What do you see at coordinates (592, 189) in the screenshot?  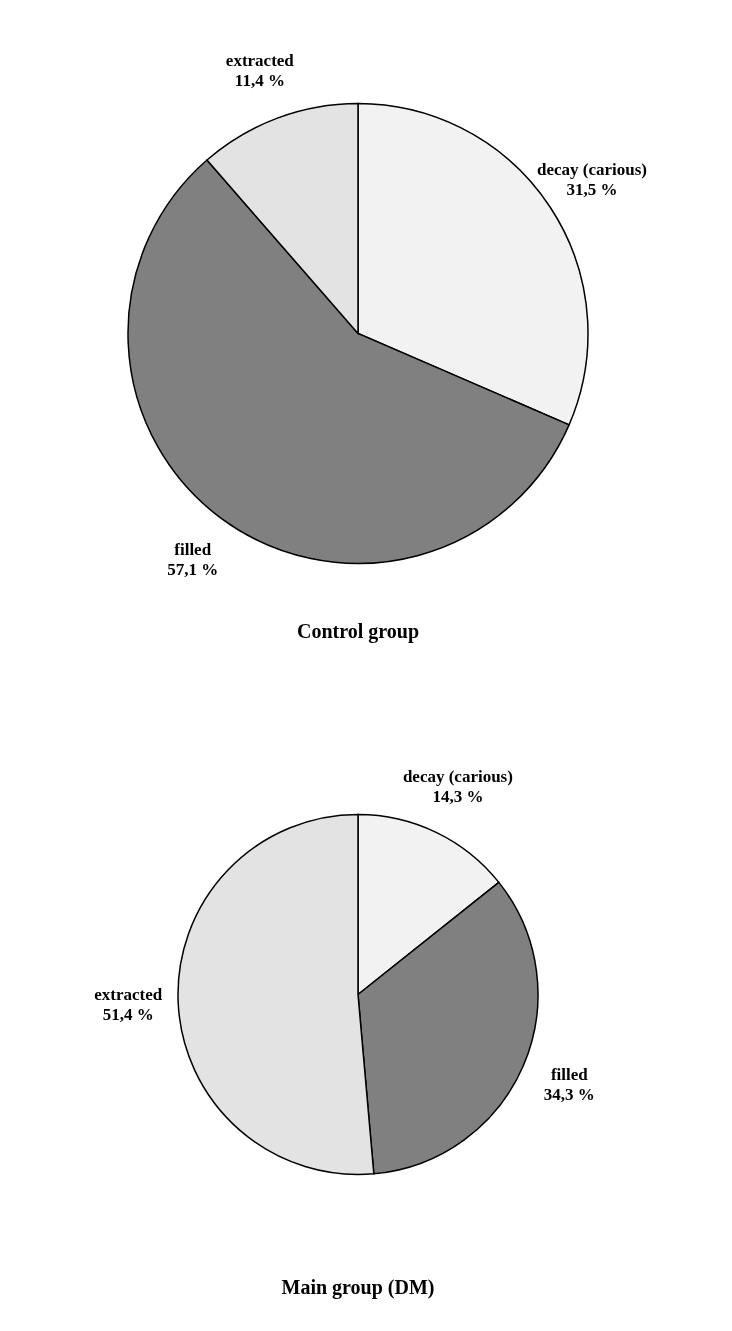 I see `data-label: 31,5 %` at bounding box center [592, 189].